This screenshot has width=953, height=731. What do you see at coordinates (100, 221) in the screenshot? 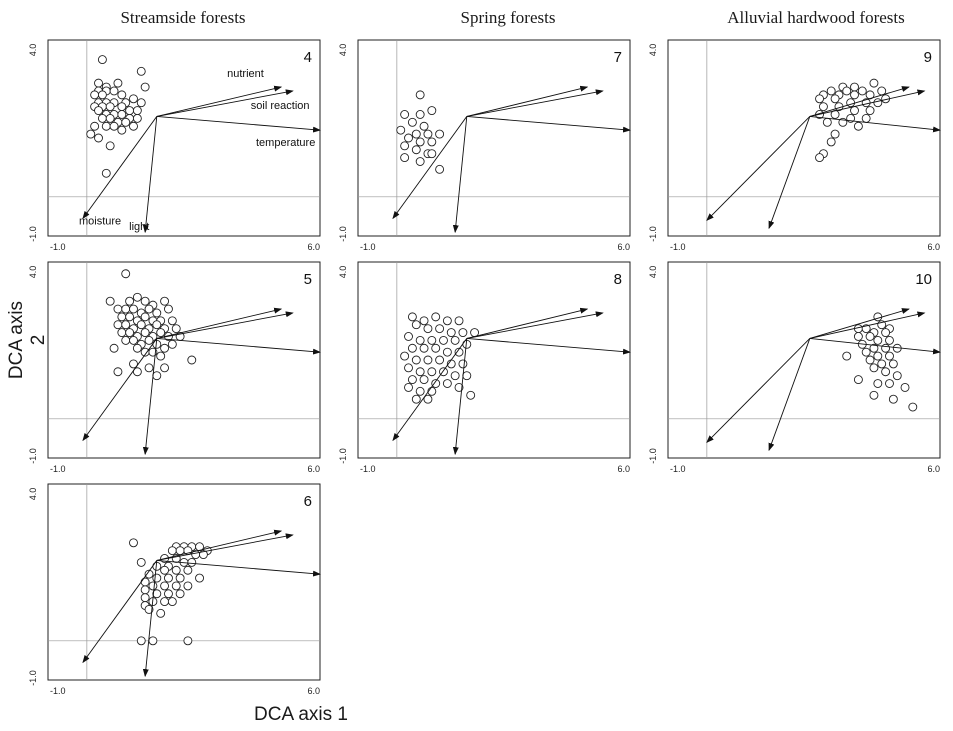
I see `vector-label-moisture: moisture` at bounding box center [100, 221].